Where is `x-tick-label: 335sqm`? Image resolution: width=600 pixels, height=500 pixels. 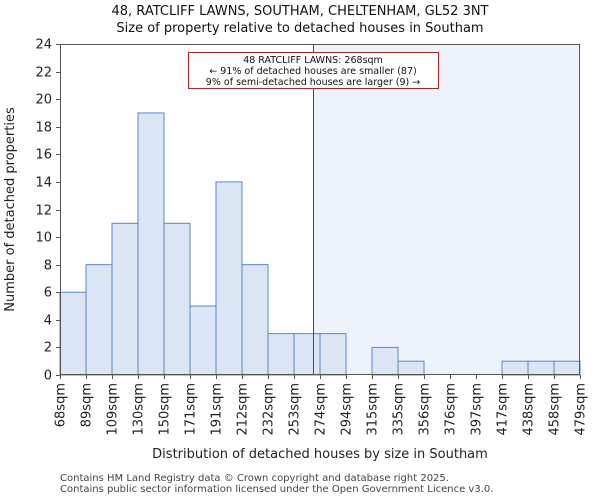 x-tick-label: 335sqm is located at coordinates (399, 409).